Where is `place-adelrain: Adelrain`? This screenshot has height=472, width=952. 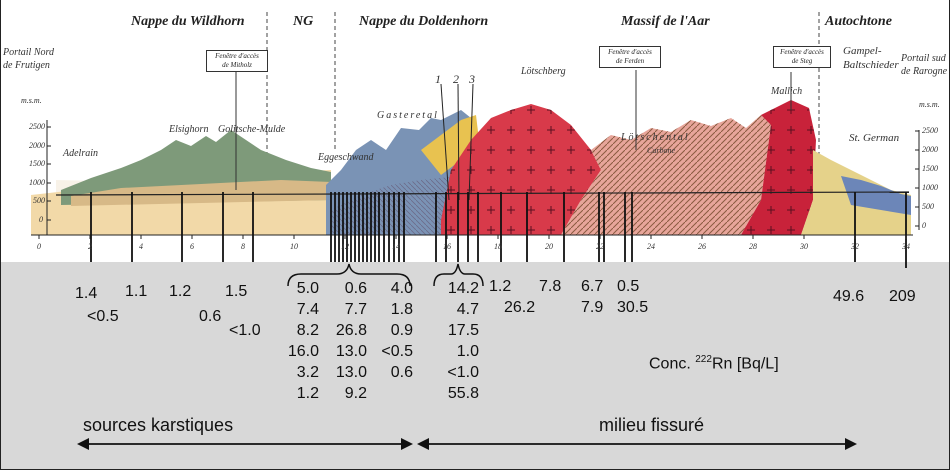 place-adelrain: Adelrain is located at coordinates (80, 153).